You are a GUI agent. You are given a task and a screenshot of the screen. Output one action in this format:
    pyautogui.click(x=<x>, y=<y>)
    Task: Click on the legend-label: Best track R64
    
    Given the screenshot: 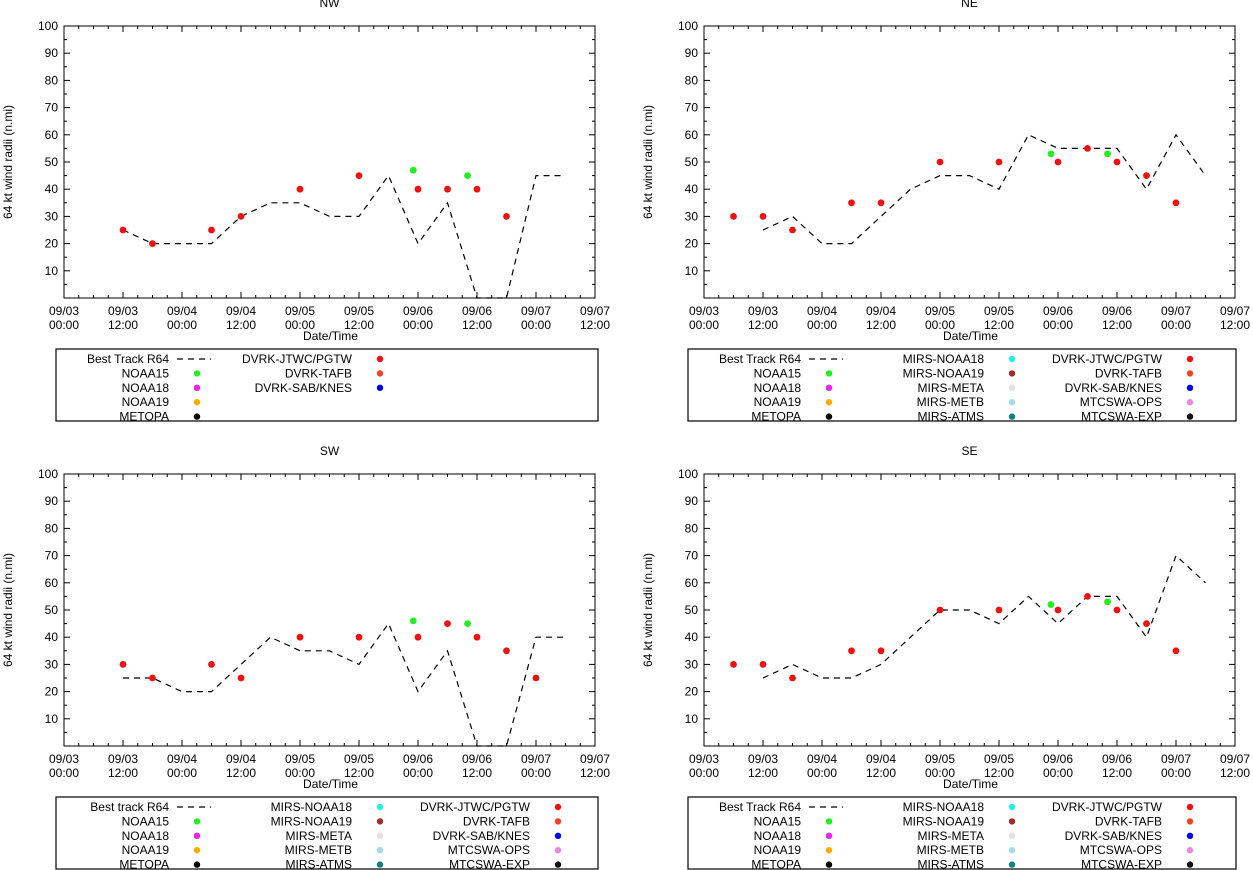 What is the action you would take?
    pyautogui.click(x=129, y=807)
    